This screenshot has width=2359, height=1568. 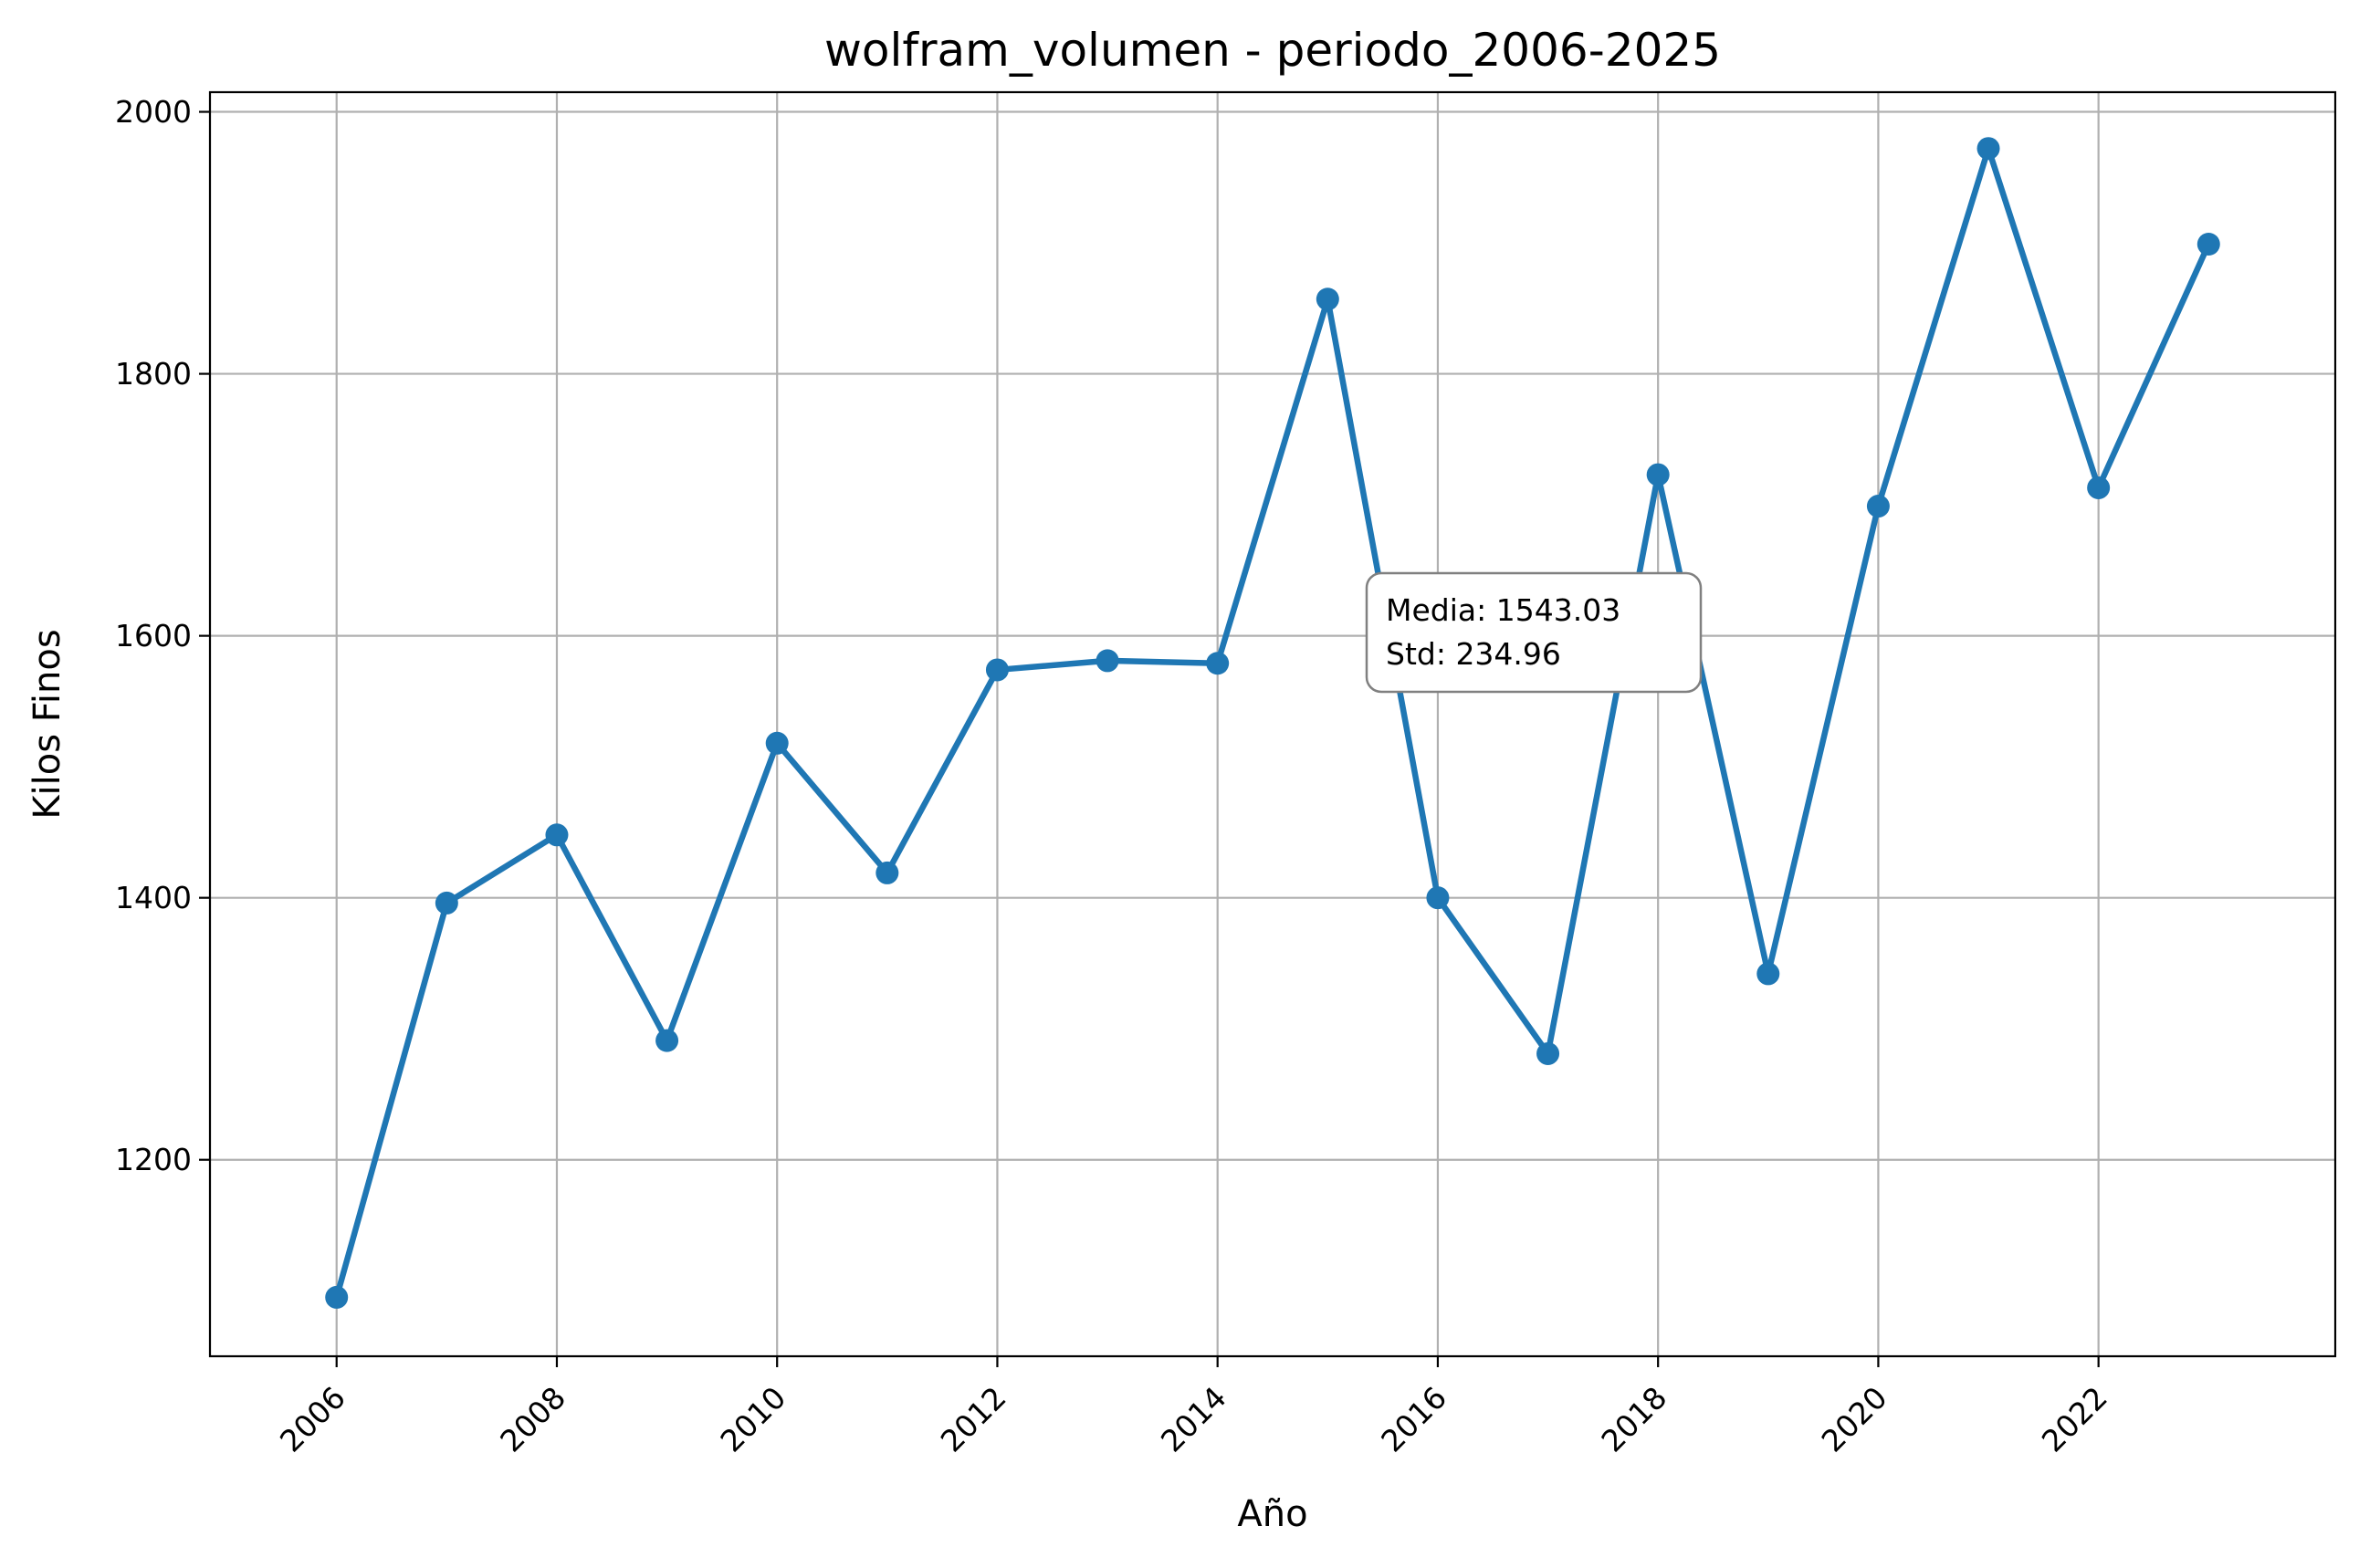 What do you see at coordinates (154, 635) in the screenshot?
I see `y-tick-label: 1600` at bounding box center [154, 635].